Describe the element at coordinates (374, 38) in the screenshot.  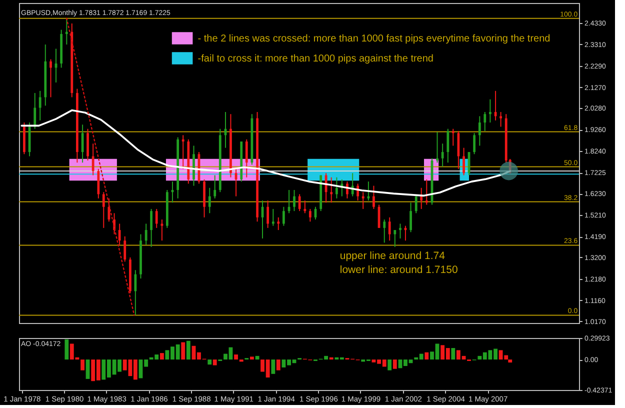
I see `legend-label: - the 2 lines was crossed: more than 1000 fast pips everytime favoring the trend` at that location.